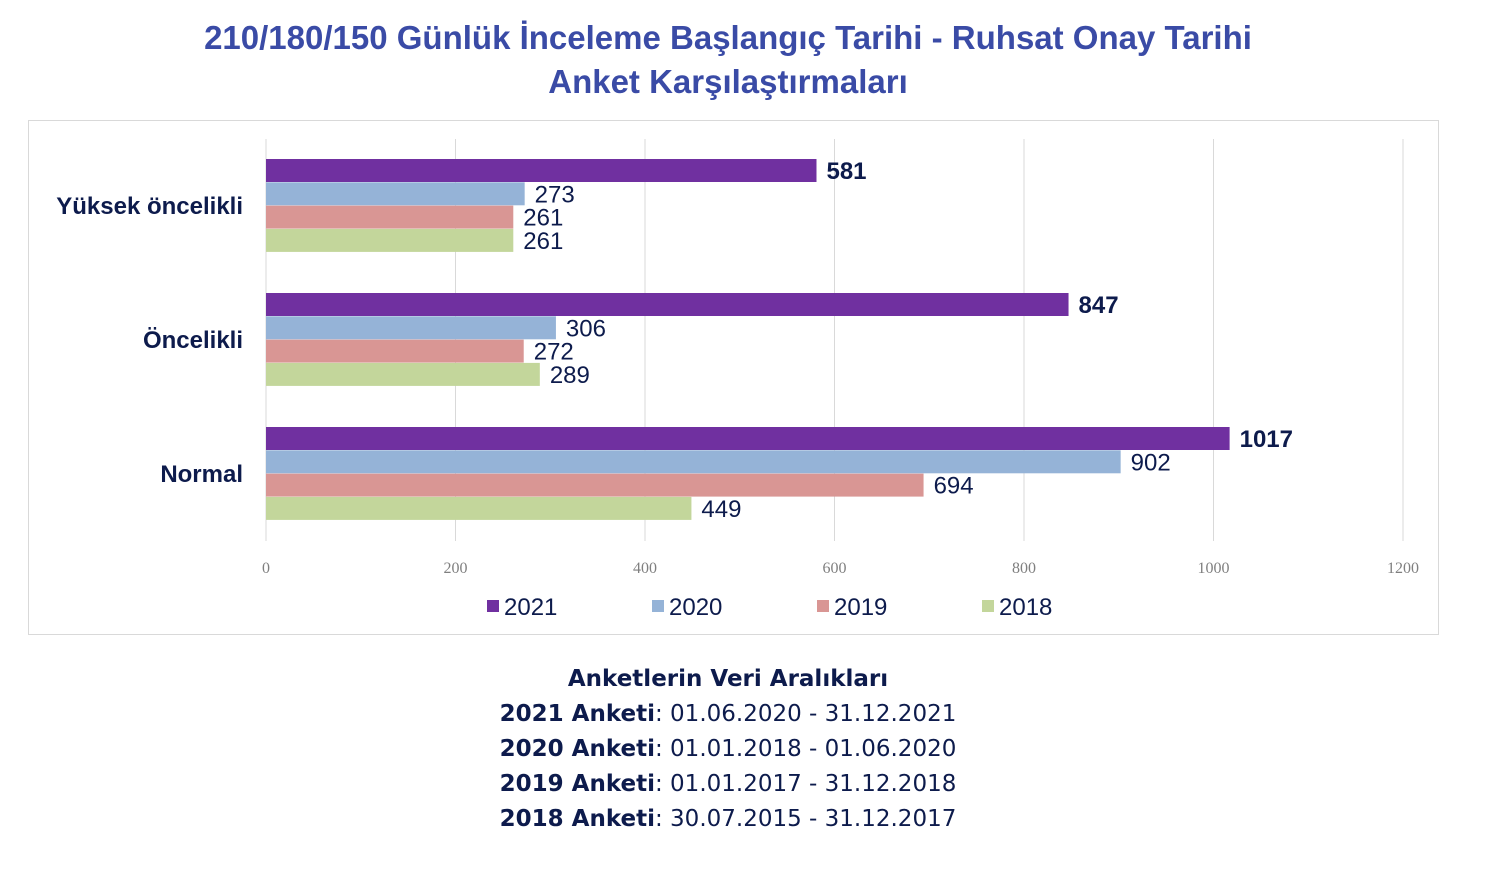 The width and height of the screenshot is (1505, 878). Describe the element at coordinates (1024, 568) in the screenshot. I see `x-tick-label: 800` at that location.